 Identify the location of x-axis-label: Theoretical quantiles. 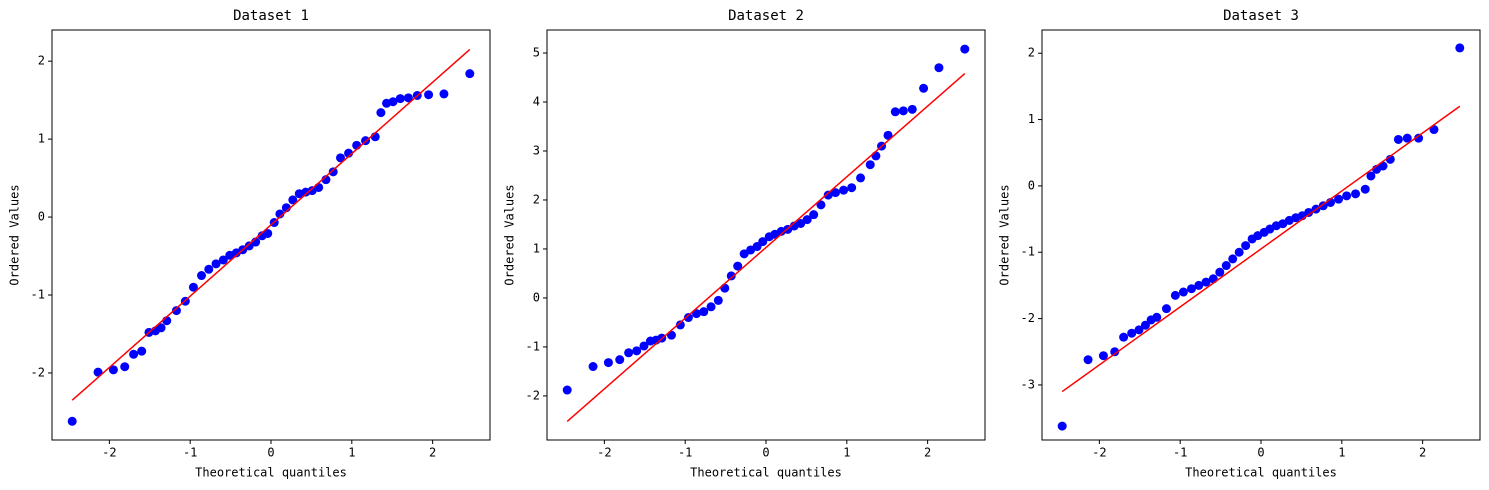
(766, 473).